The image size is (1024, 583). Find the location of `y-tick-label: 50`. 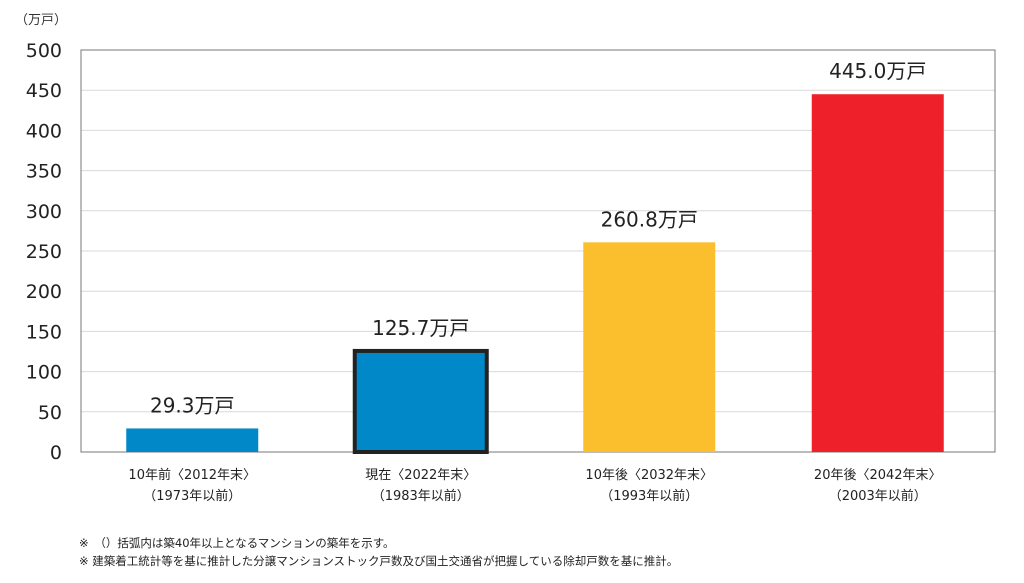

y-tick-label: 50 is located at coordinates (50, 413).